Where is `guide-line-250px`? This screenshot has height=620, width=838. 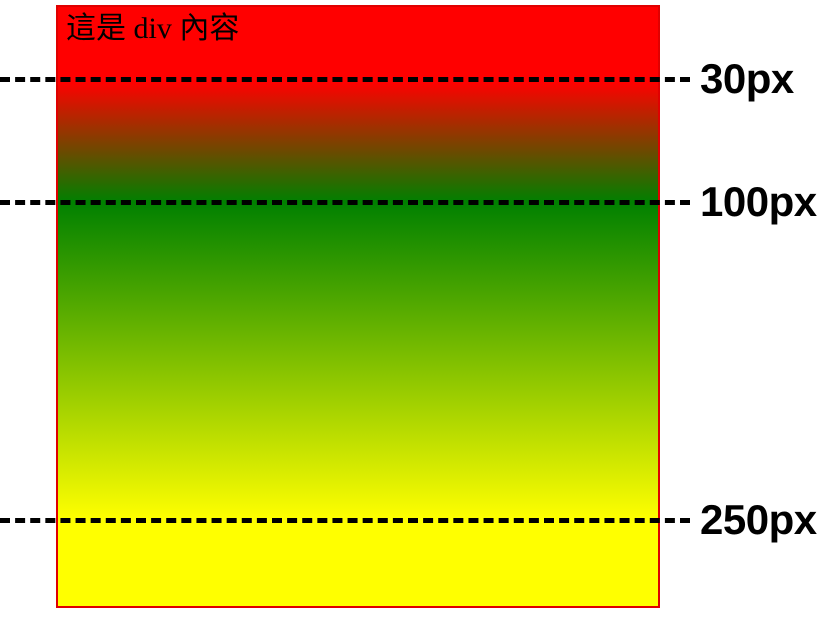 guide-line-250px is located at coordinates (345, 520).